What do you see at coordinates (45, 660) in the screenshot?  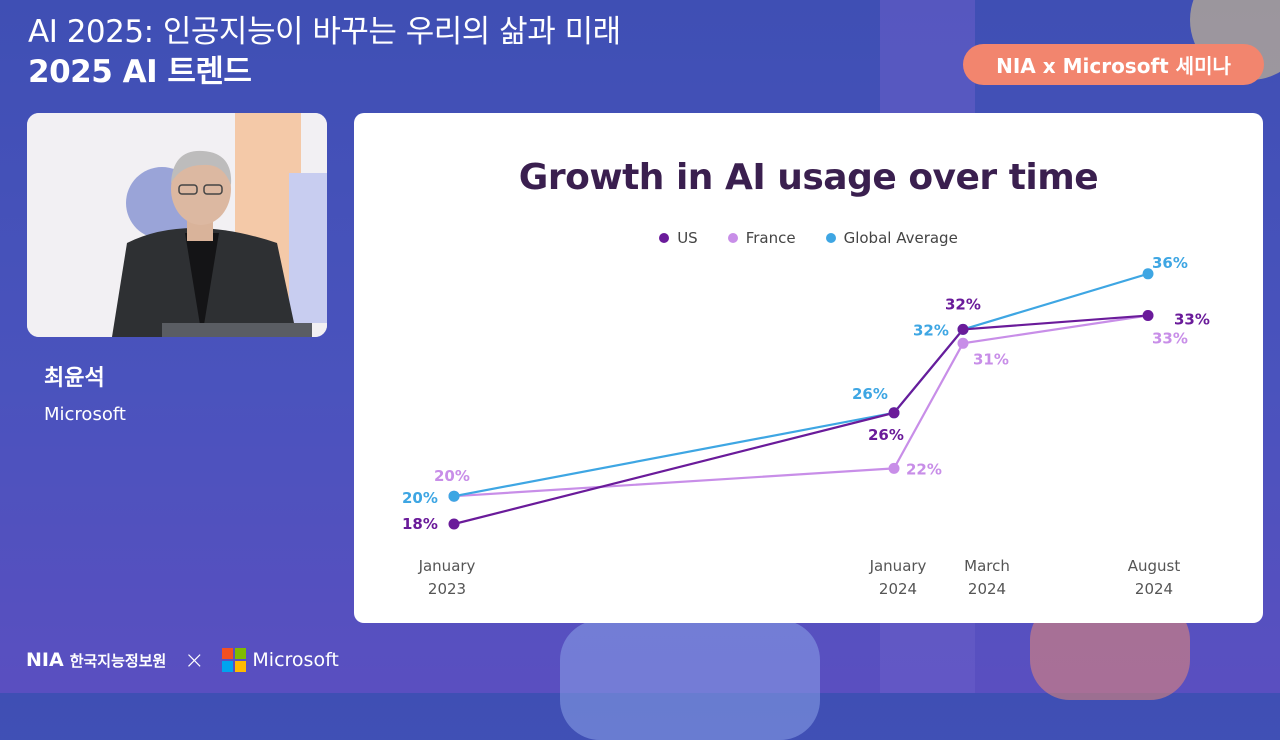 I see `nia-logo: NIA` at bounding box center [45, 660].